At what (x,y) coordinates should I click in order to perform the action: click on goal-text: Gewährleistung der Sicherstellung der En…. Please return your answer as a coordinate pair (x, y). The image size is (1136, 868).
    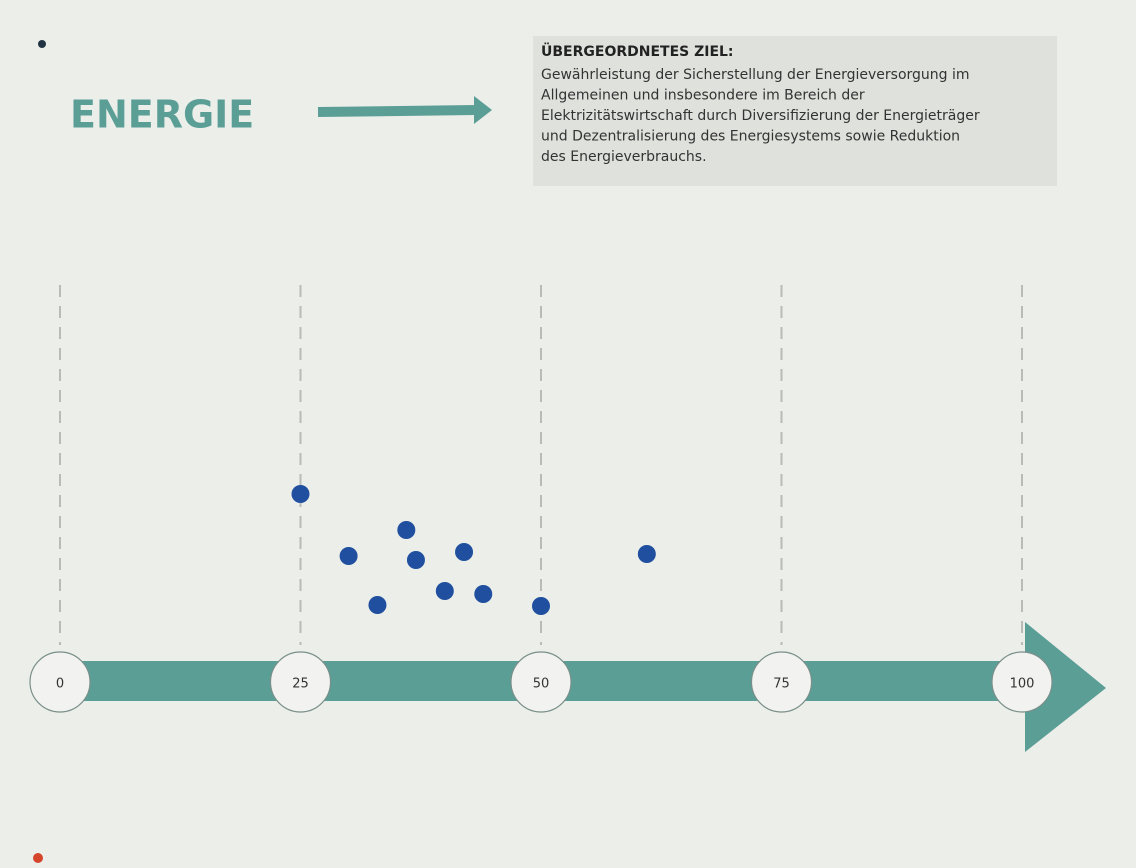
    Looking at the image, I should click on (760, 116).